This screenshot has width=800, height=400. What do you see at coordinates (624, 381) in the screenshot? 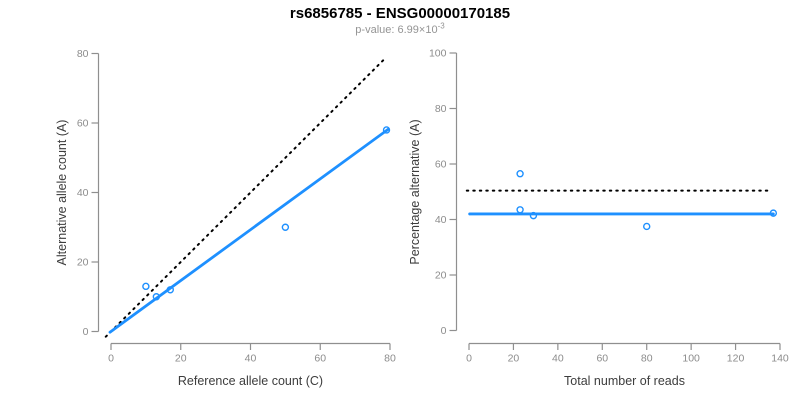
I see `x-axis-title: Total number of reads` at bounding box center [624, 381].